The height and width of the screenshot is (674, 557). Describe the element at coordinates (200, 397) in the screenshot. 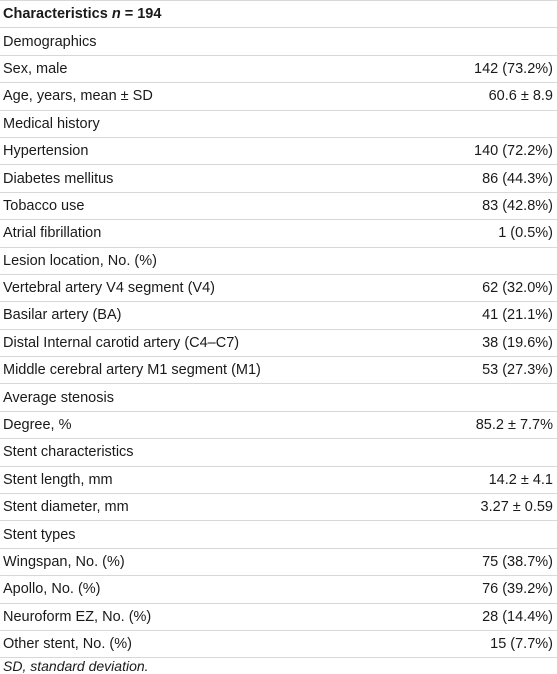

I see `row-label: Average stenosis` at that location.